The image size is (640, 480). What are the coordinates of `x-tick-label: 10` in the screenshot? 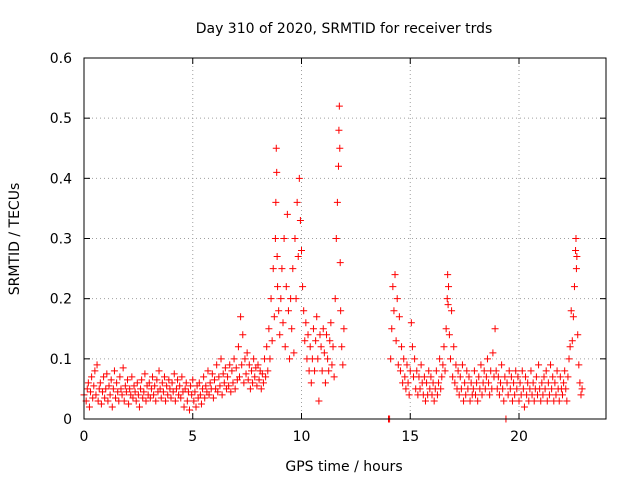 It's located at (302, 437).